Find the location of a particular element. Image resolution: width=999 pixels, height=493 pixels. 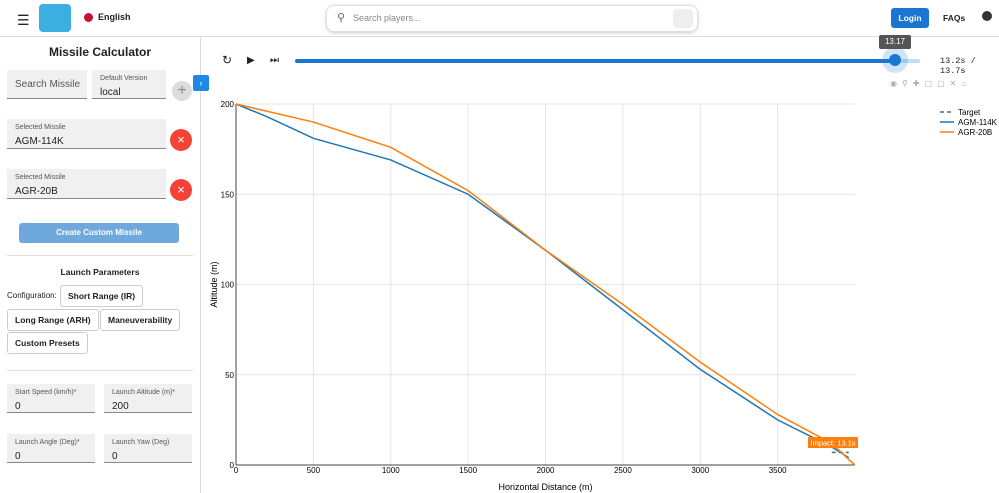

selected-missile: Selected Missile AGR-20B is located at coordinates (86, 184).